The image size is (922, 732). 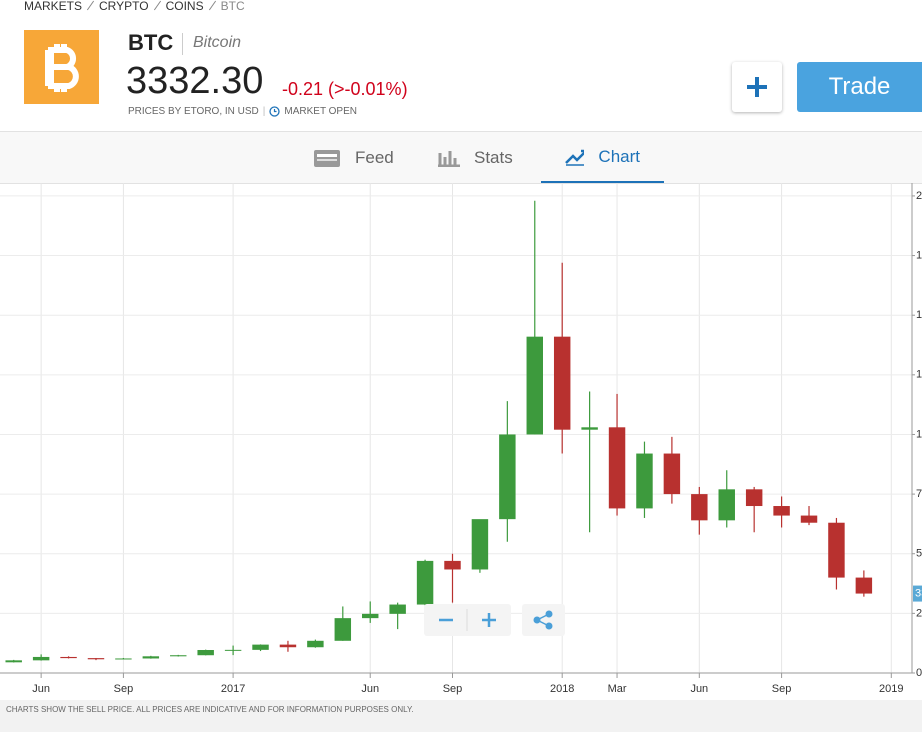 I want to click on y-tick-label: 7500, so click(x=919, y=494).